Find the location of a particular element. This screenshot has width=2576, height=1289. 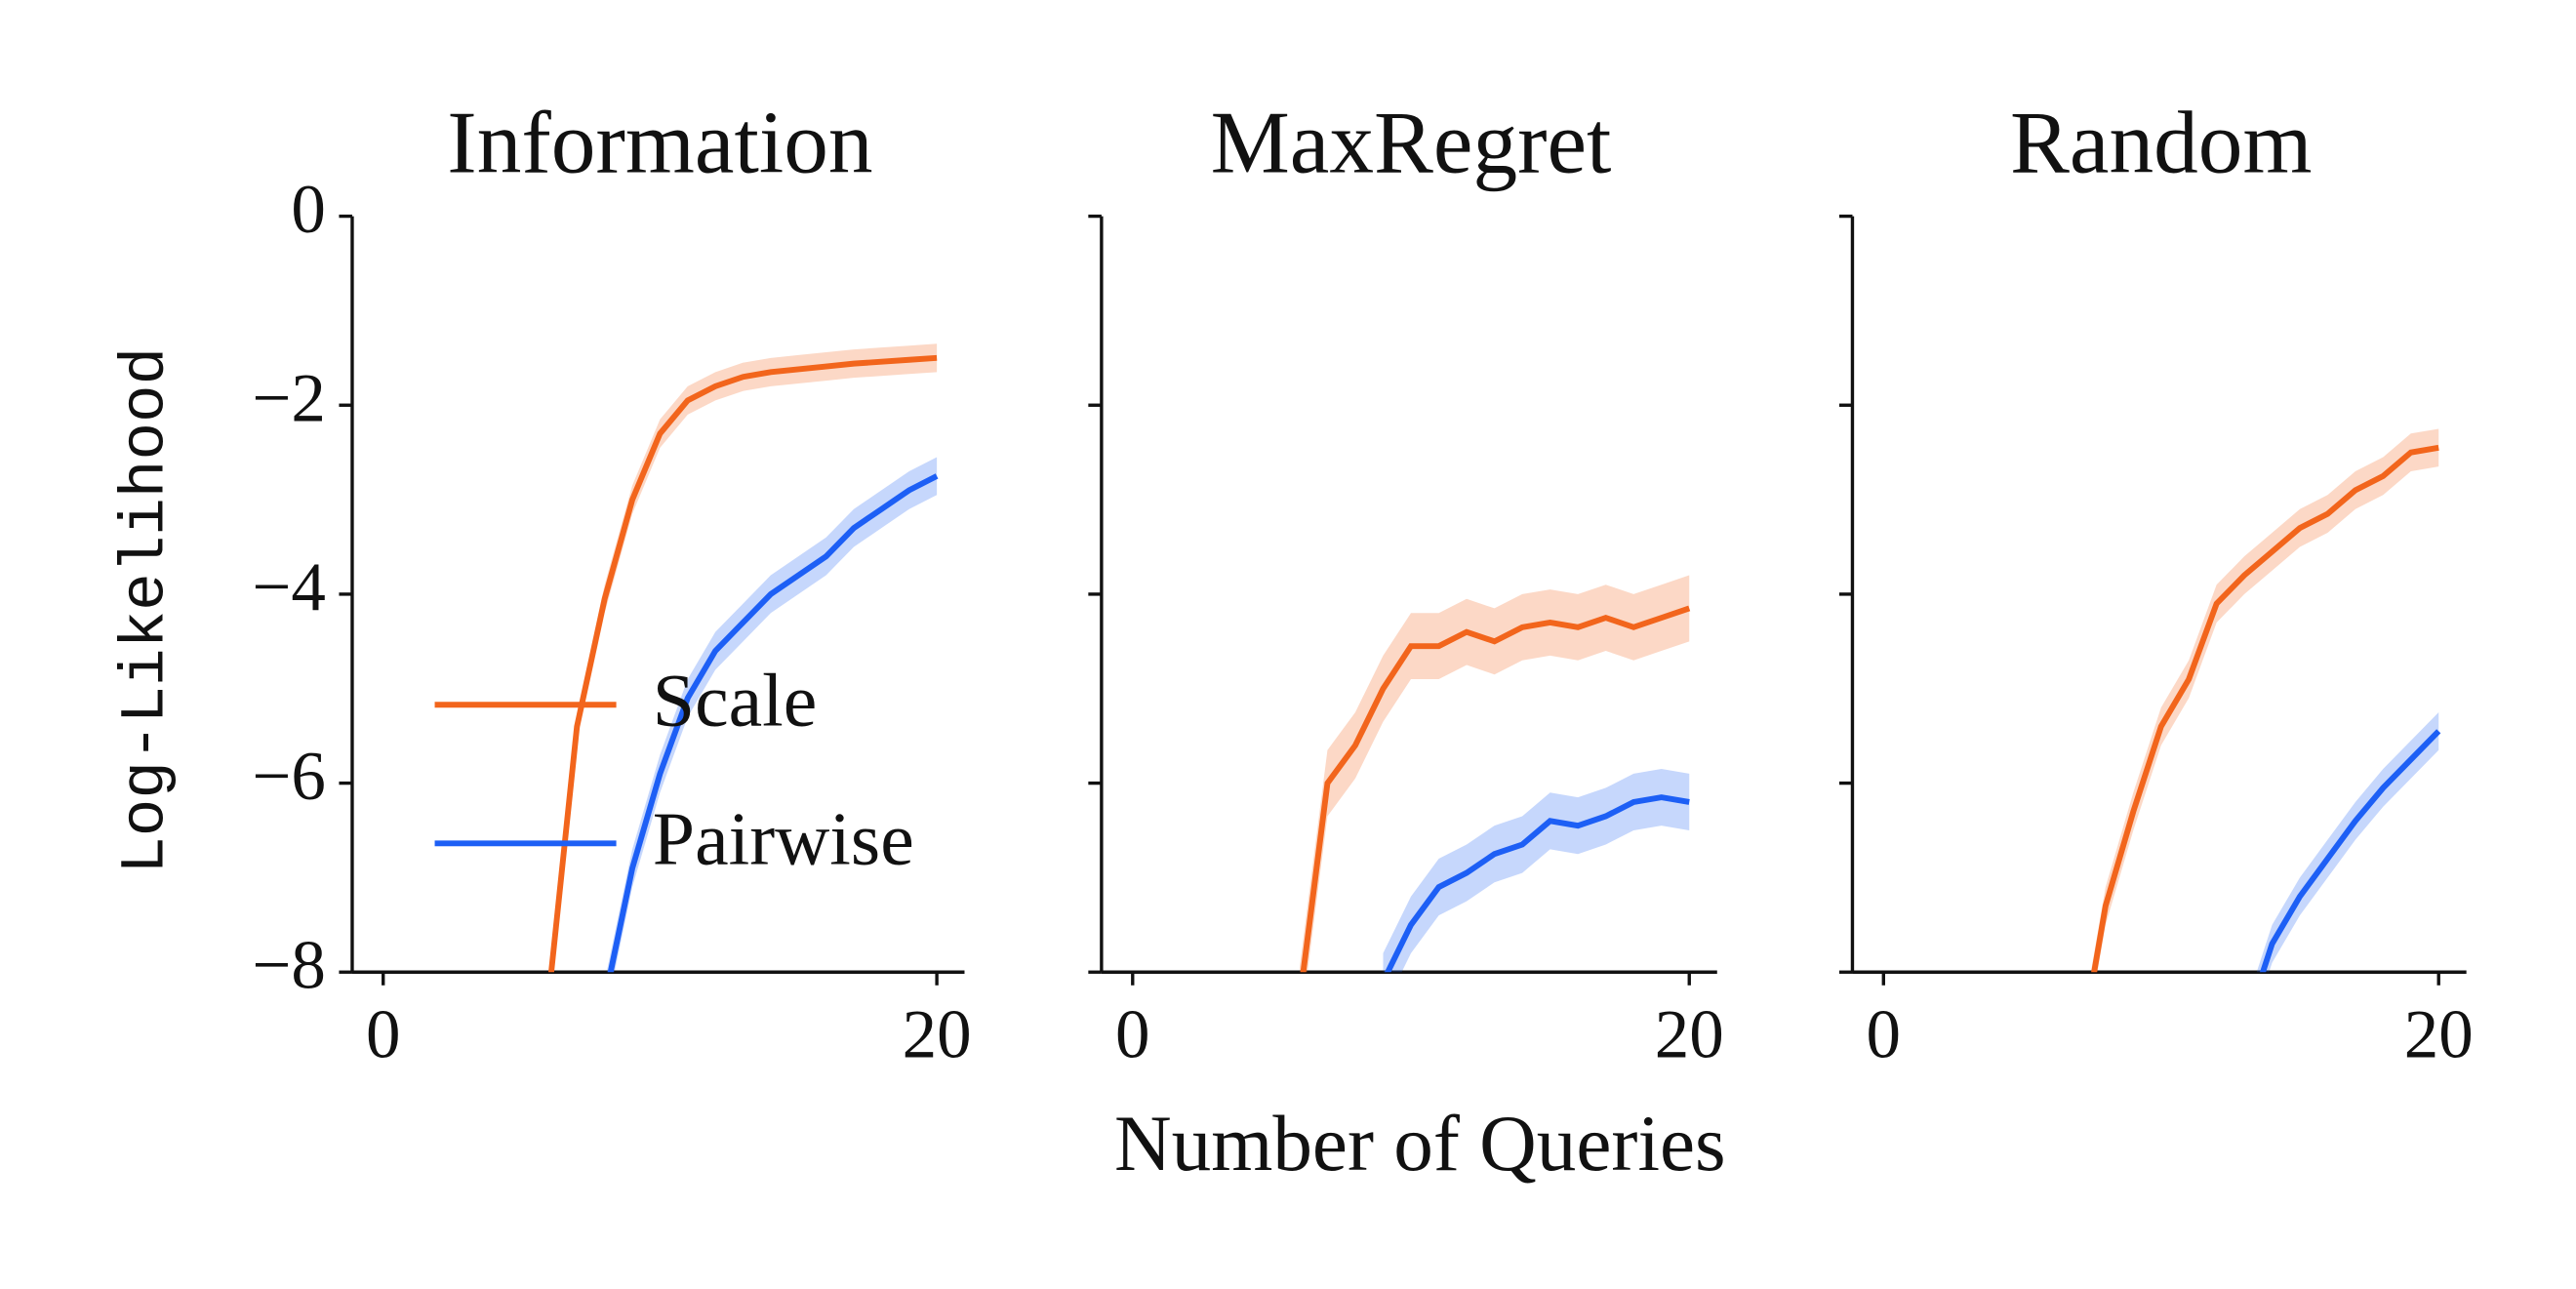

y-tick-label: 0 is located at coordinates (308, 210).